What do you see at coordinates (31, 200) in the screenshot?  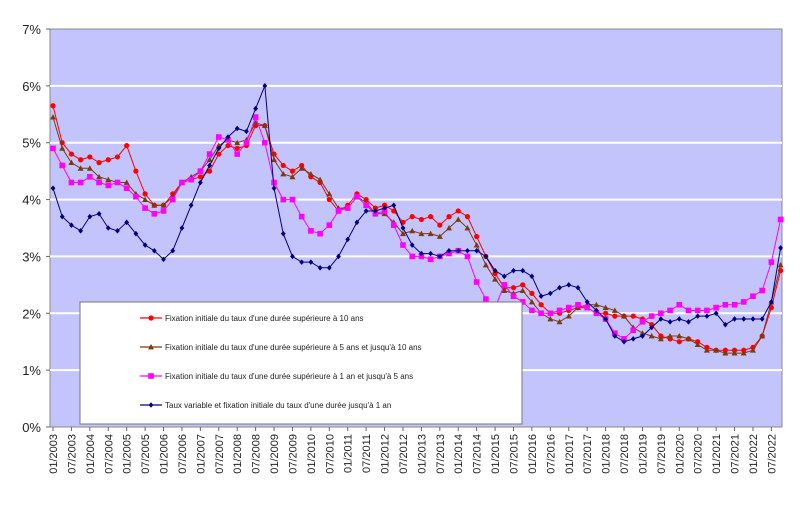 I see `y-tick-label: 4%` at bounding box center [31, 200].